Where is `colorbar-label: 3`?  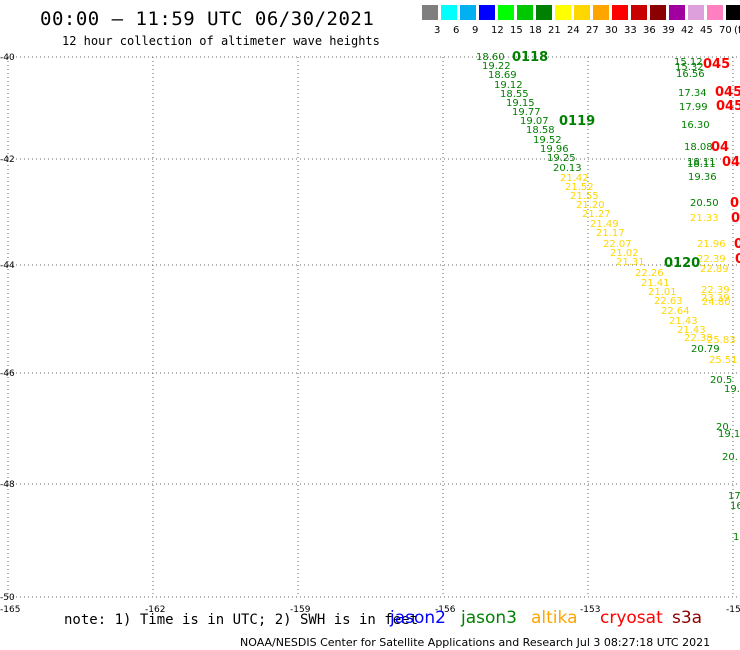 colorbar-label: 3 is located at coordinates (437, 30).